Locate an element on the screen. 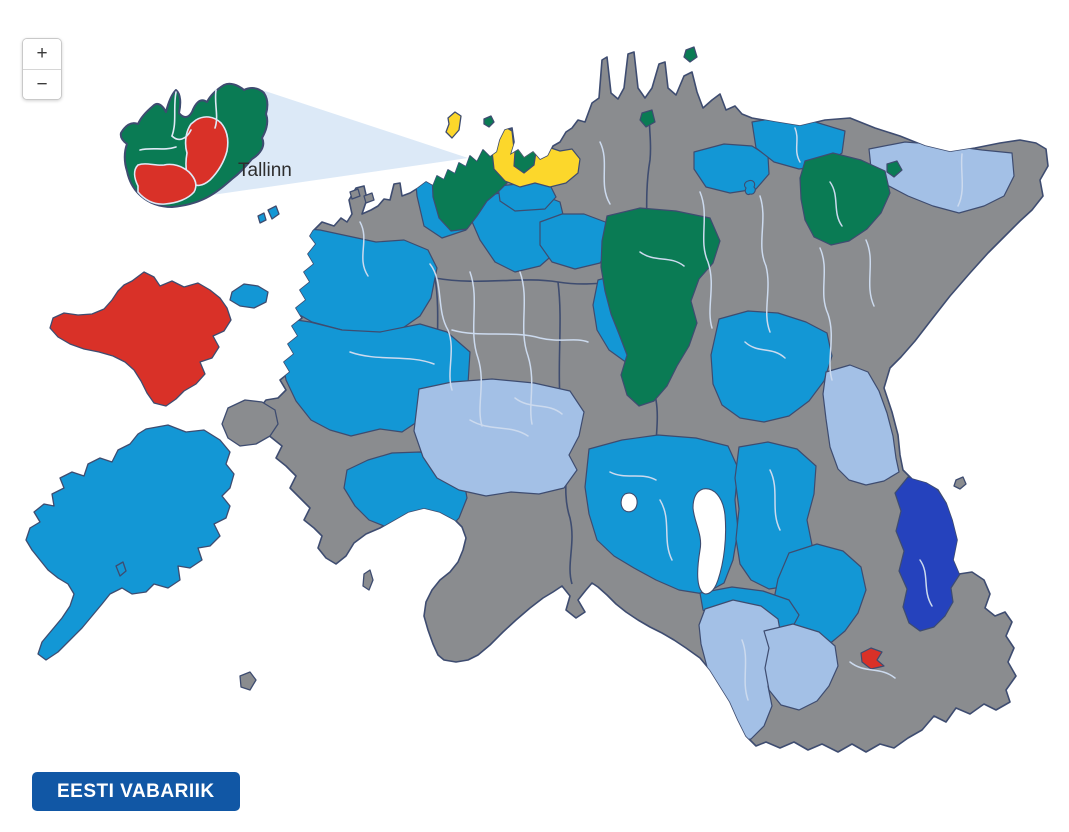 The height and width of the screenshot is (832, 1069). tallinn-district-kesklinn is located at coordinates (206, 151).